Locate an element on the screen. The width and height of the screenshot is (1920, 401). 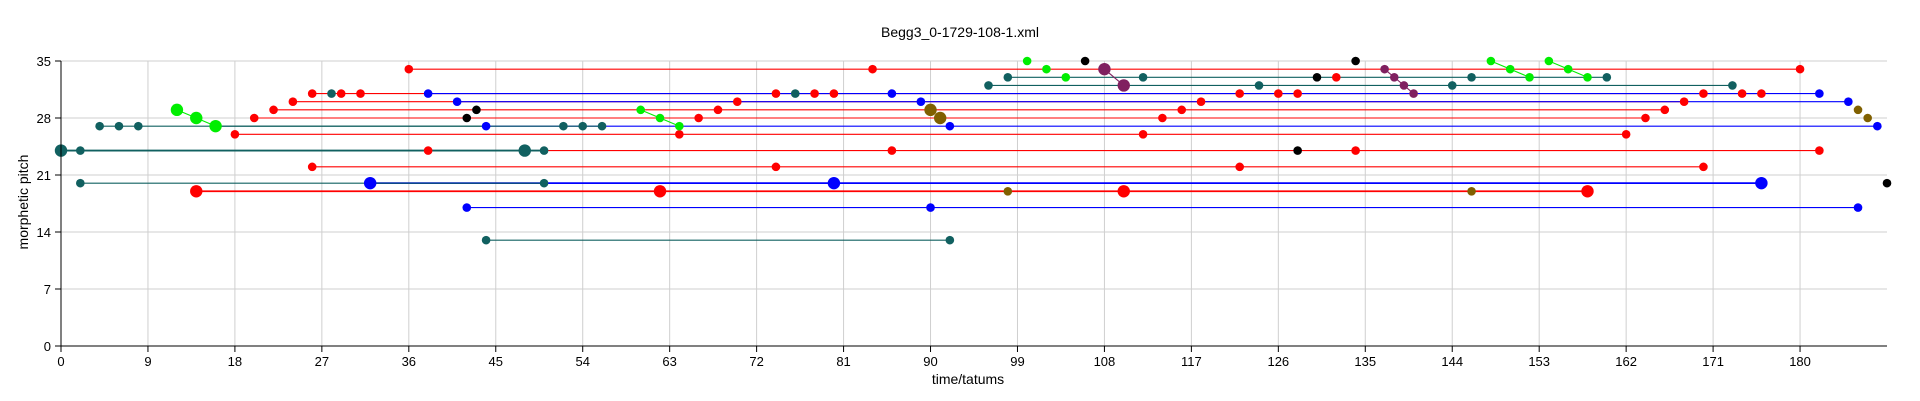
x-tick-label: 27 is located at coordinates (322, 361).